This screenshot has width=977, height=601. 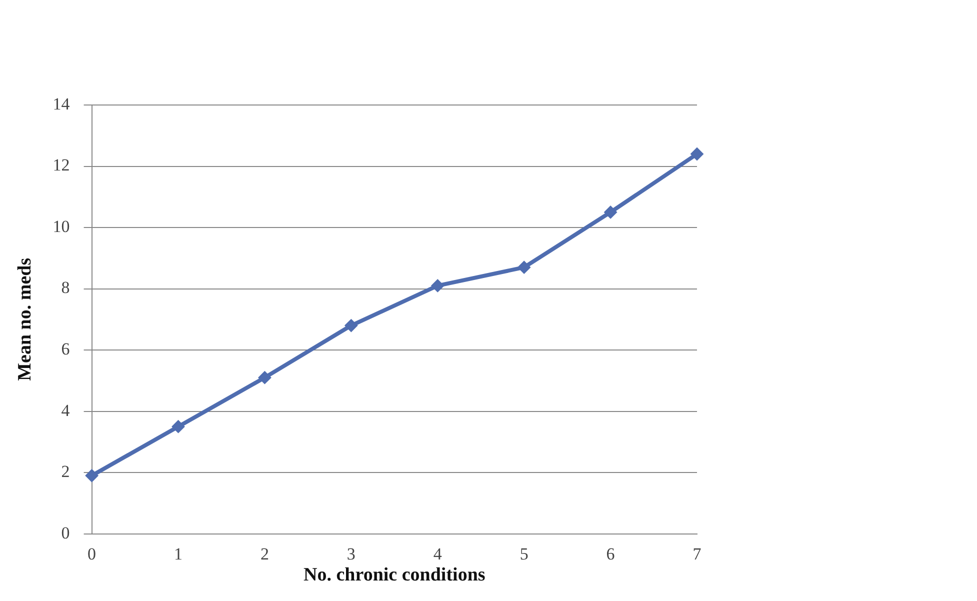 What do you see at coordinates (437, 554) in the screenshot?
I see `x-tick-label: 4` at bounding box center [437, 554].